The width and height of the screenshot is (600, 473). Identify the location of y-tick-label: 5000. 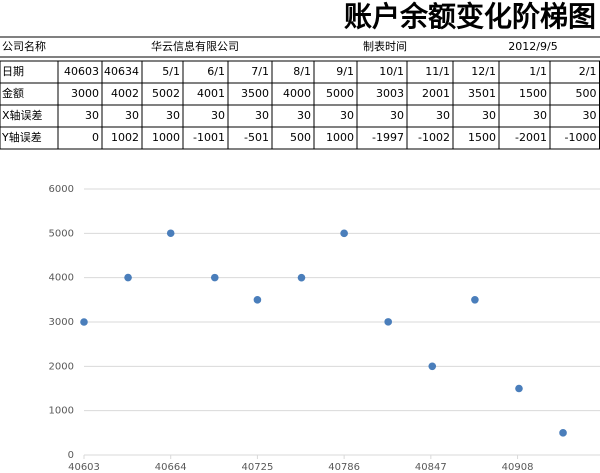
(61, 233).